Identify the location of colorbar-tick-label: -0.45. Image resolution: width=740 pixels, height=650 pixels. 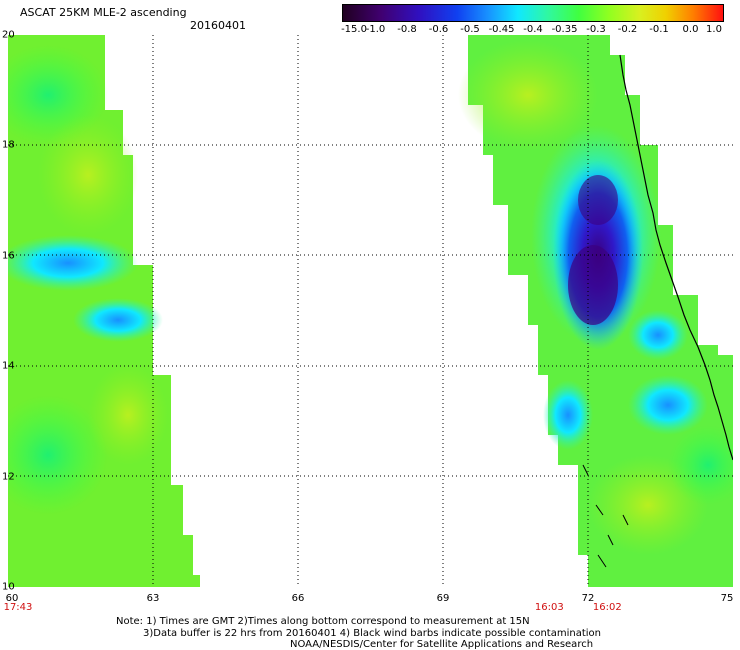
(501, 29).